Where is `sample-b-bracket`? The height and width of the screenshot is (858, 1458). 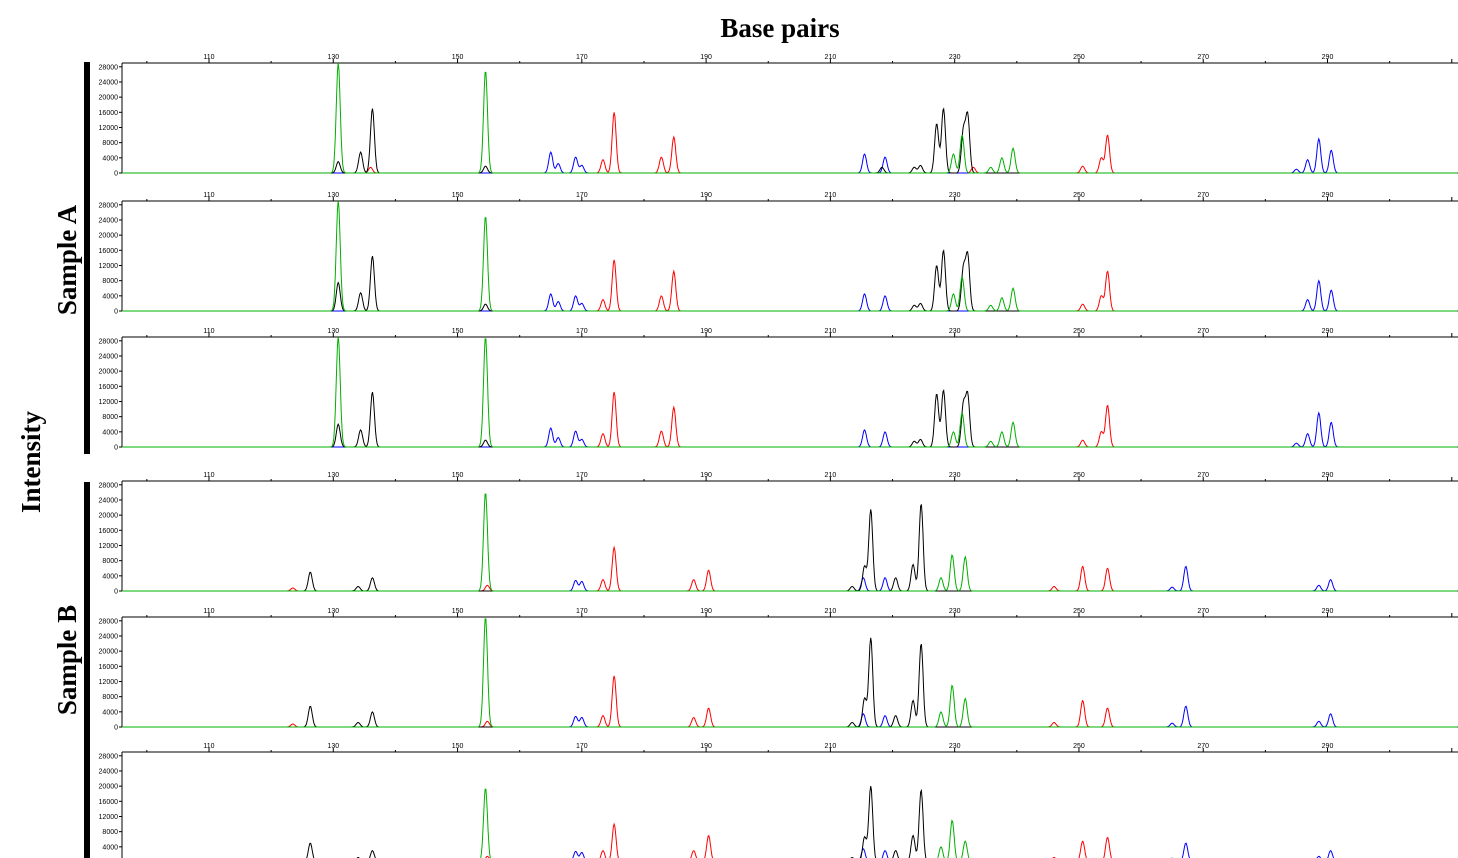 sample-b-bracket is located at coordinates (87, 670).